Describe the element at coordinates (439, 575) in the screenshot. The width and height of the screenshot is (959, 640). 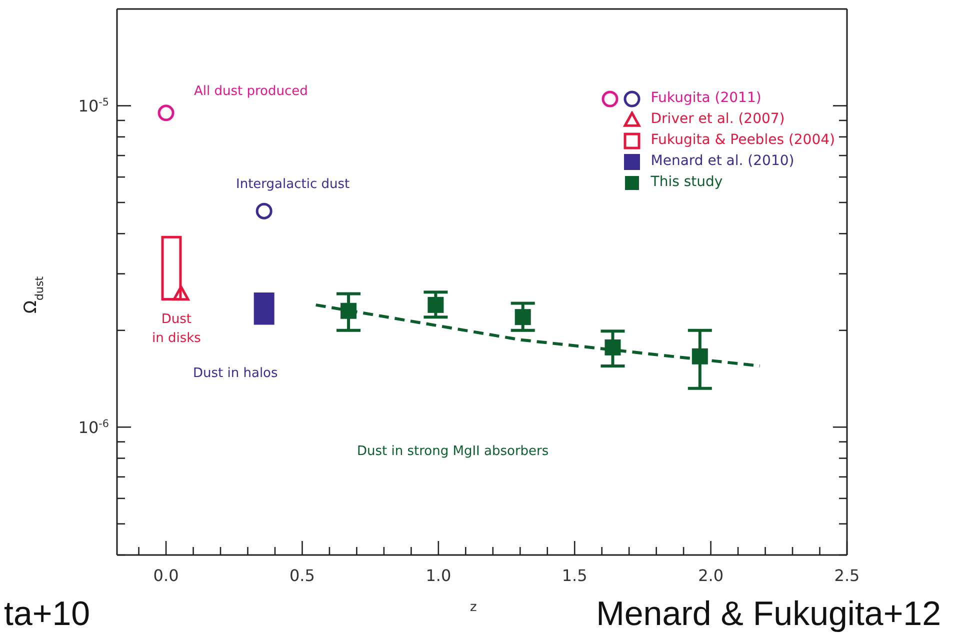
I see `x-tick-label: 1.0` at that location.